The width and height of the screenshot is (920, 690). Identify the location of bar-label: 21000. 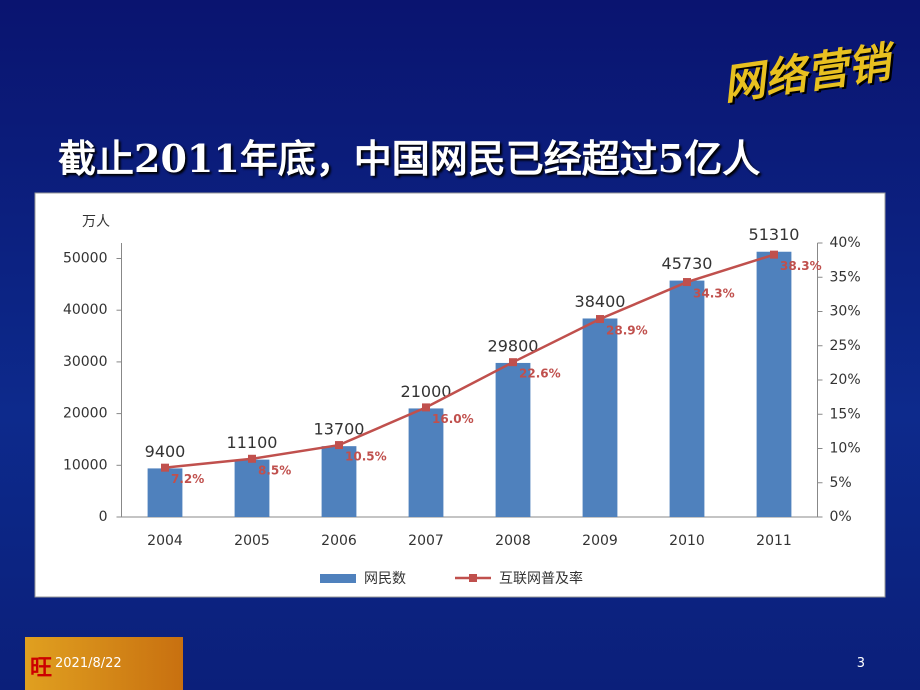
(426, 391).